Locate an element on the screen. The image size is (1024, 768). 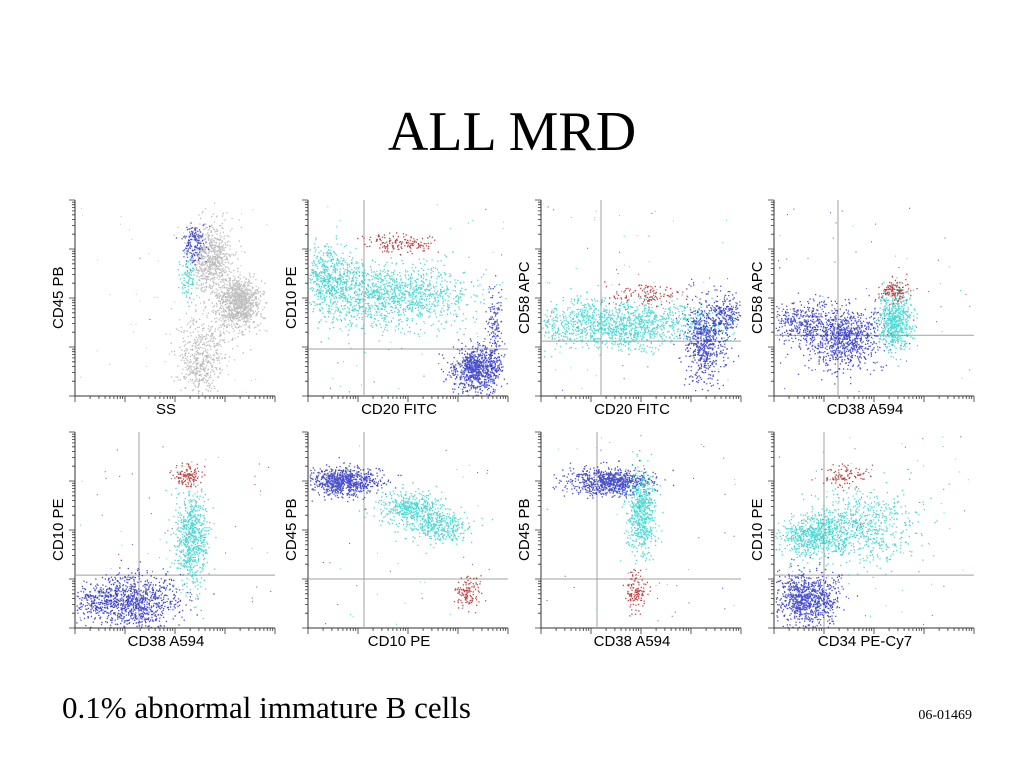
x-axis-label: SS is located at coordinates (165, 409).